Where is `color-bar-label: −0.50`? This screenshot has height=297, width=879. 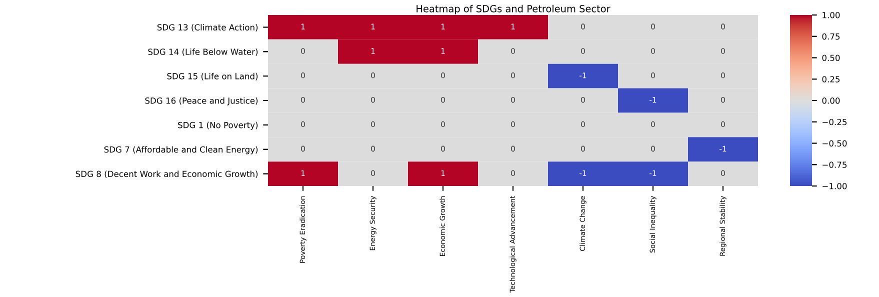 color-bar-label: −0.50 is located at coordinates (834, 143).